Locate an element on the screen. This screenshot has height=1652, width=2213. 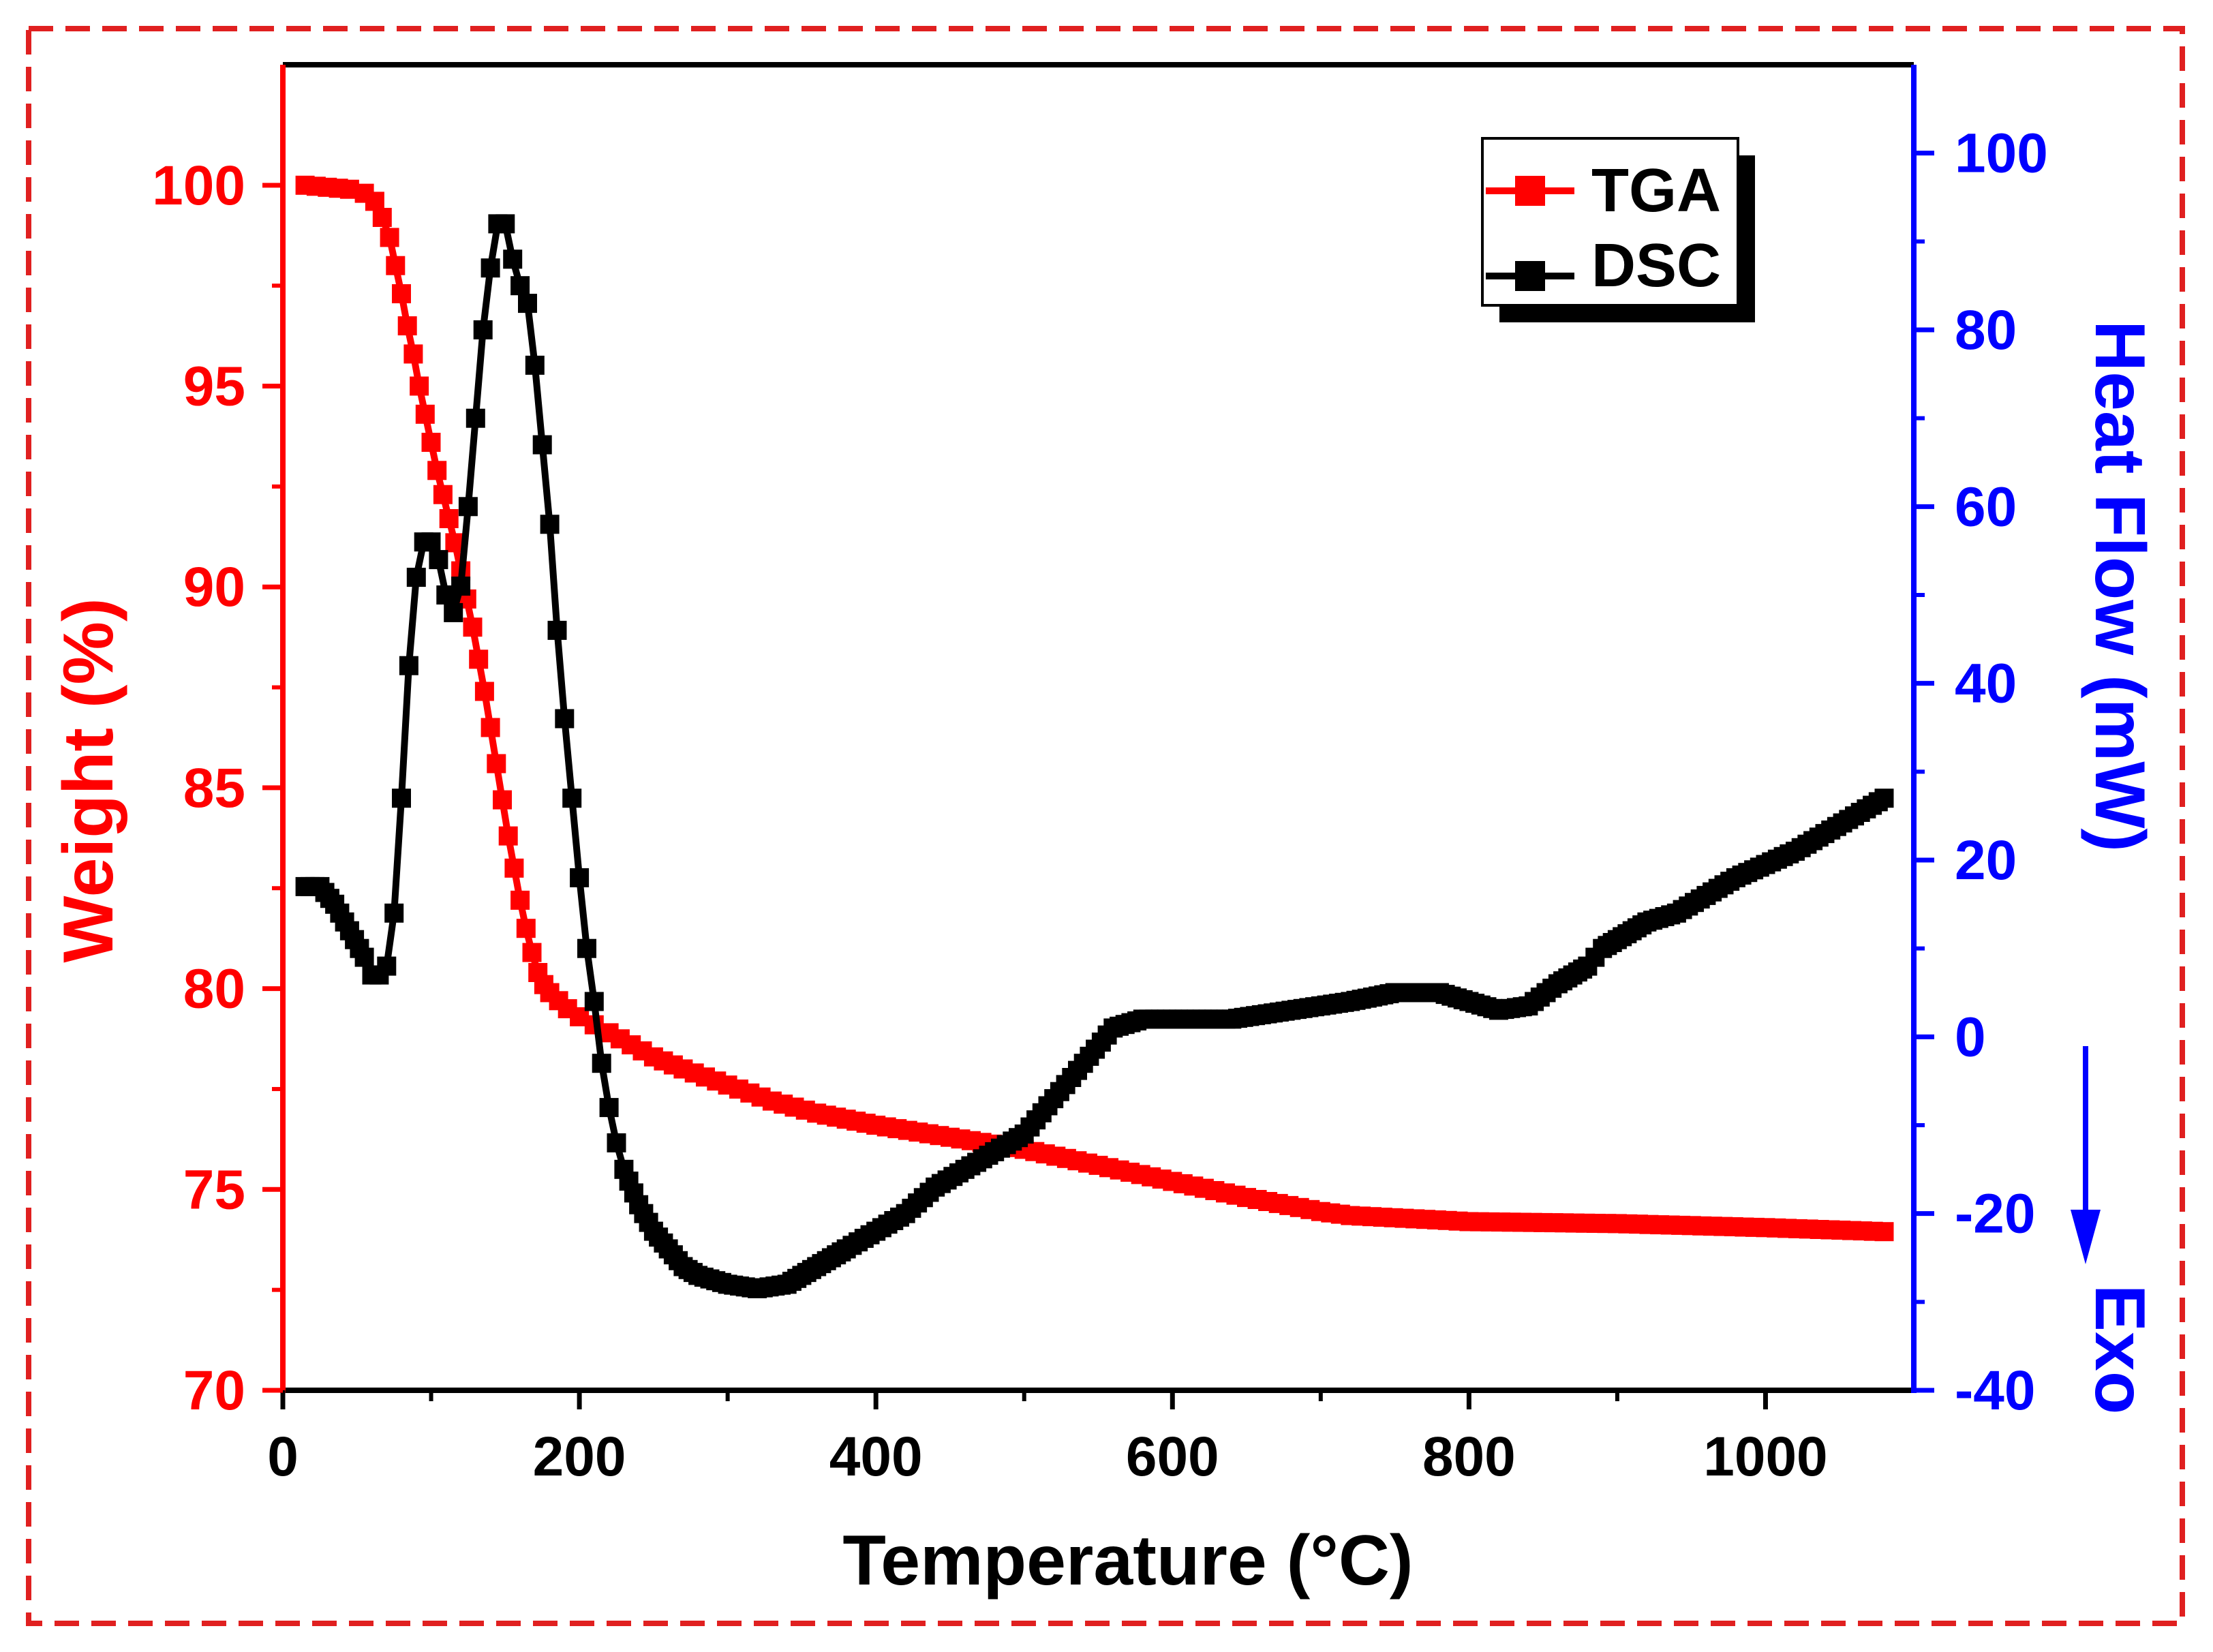
y-left-tick-label: 90 is located at coordinates (214, 587).